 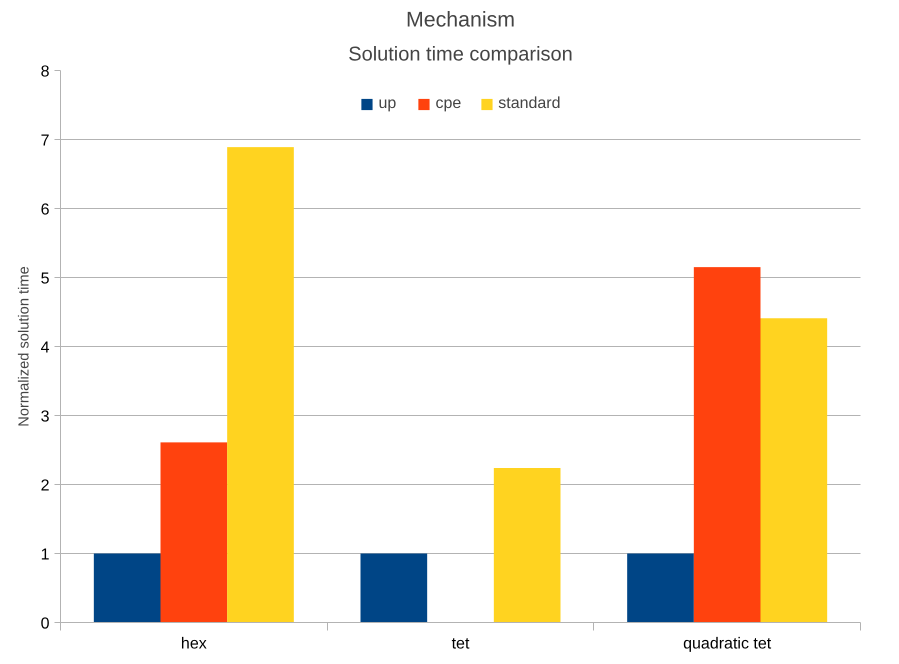 What do you see at coordinates (45, 72) in the screenshot?
I see `y-tick-label: 8` at bounding box center [45, 72].